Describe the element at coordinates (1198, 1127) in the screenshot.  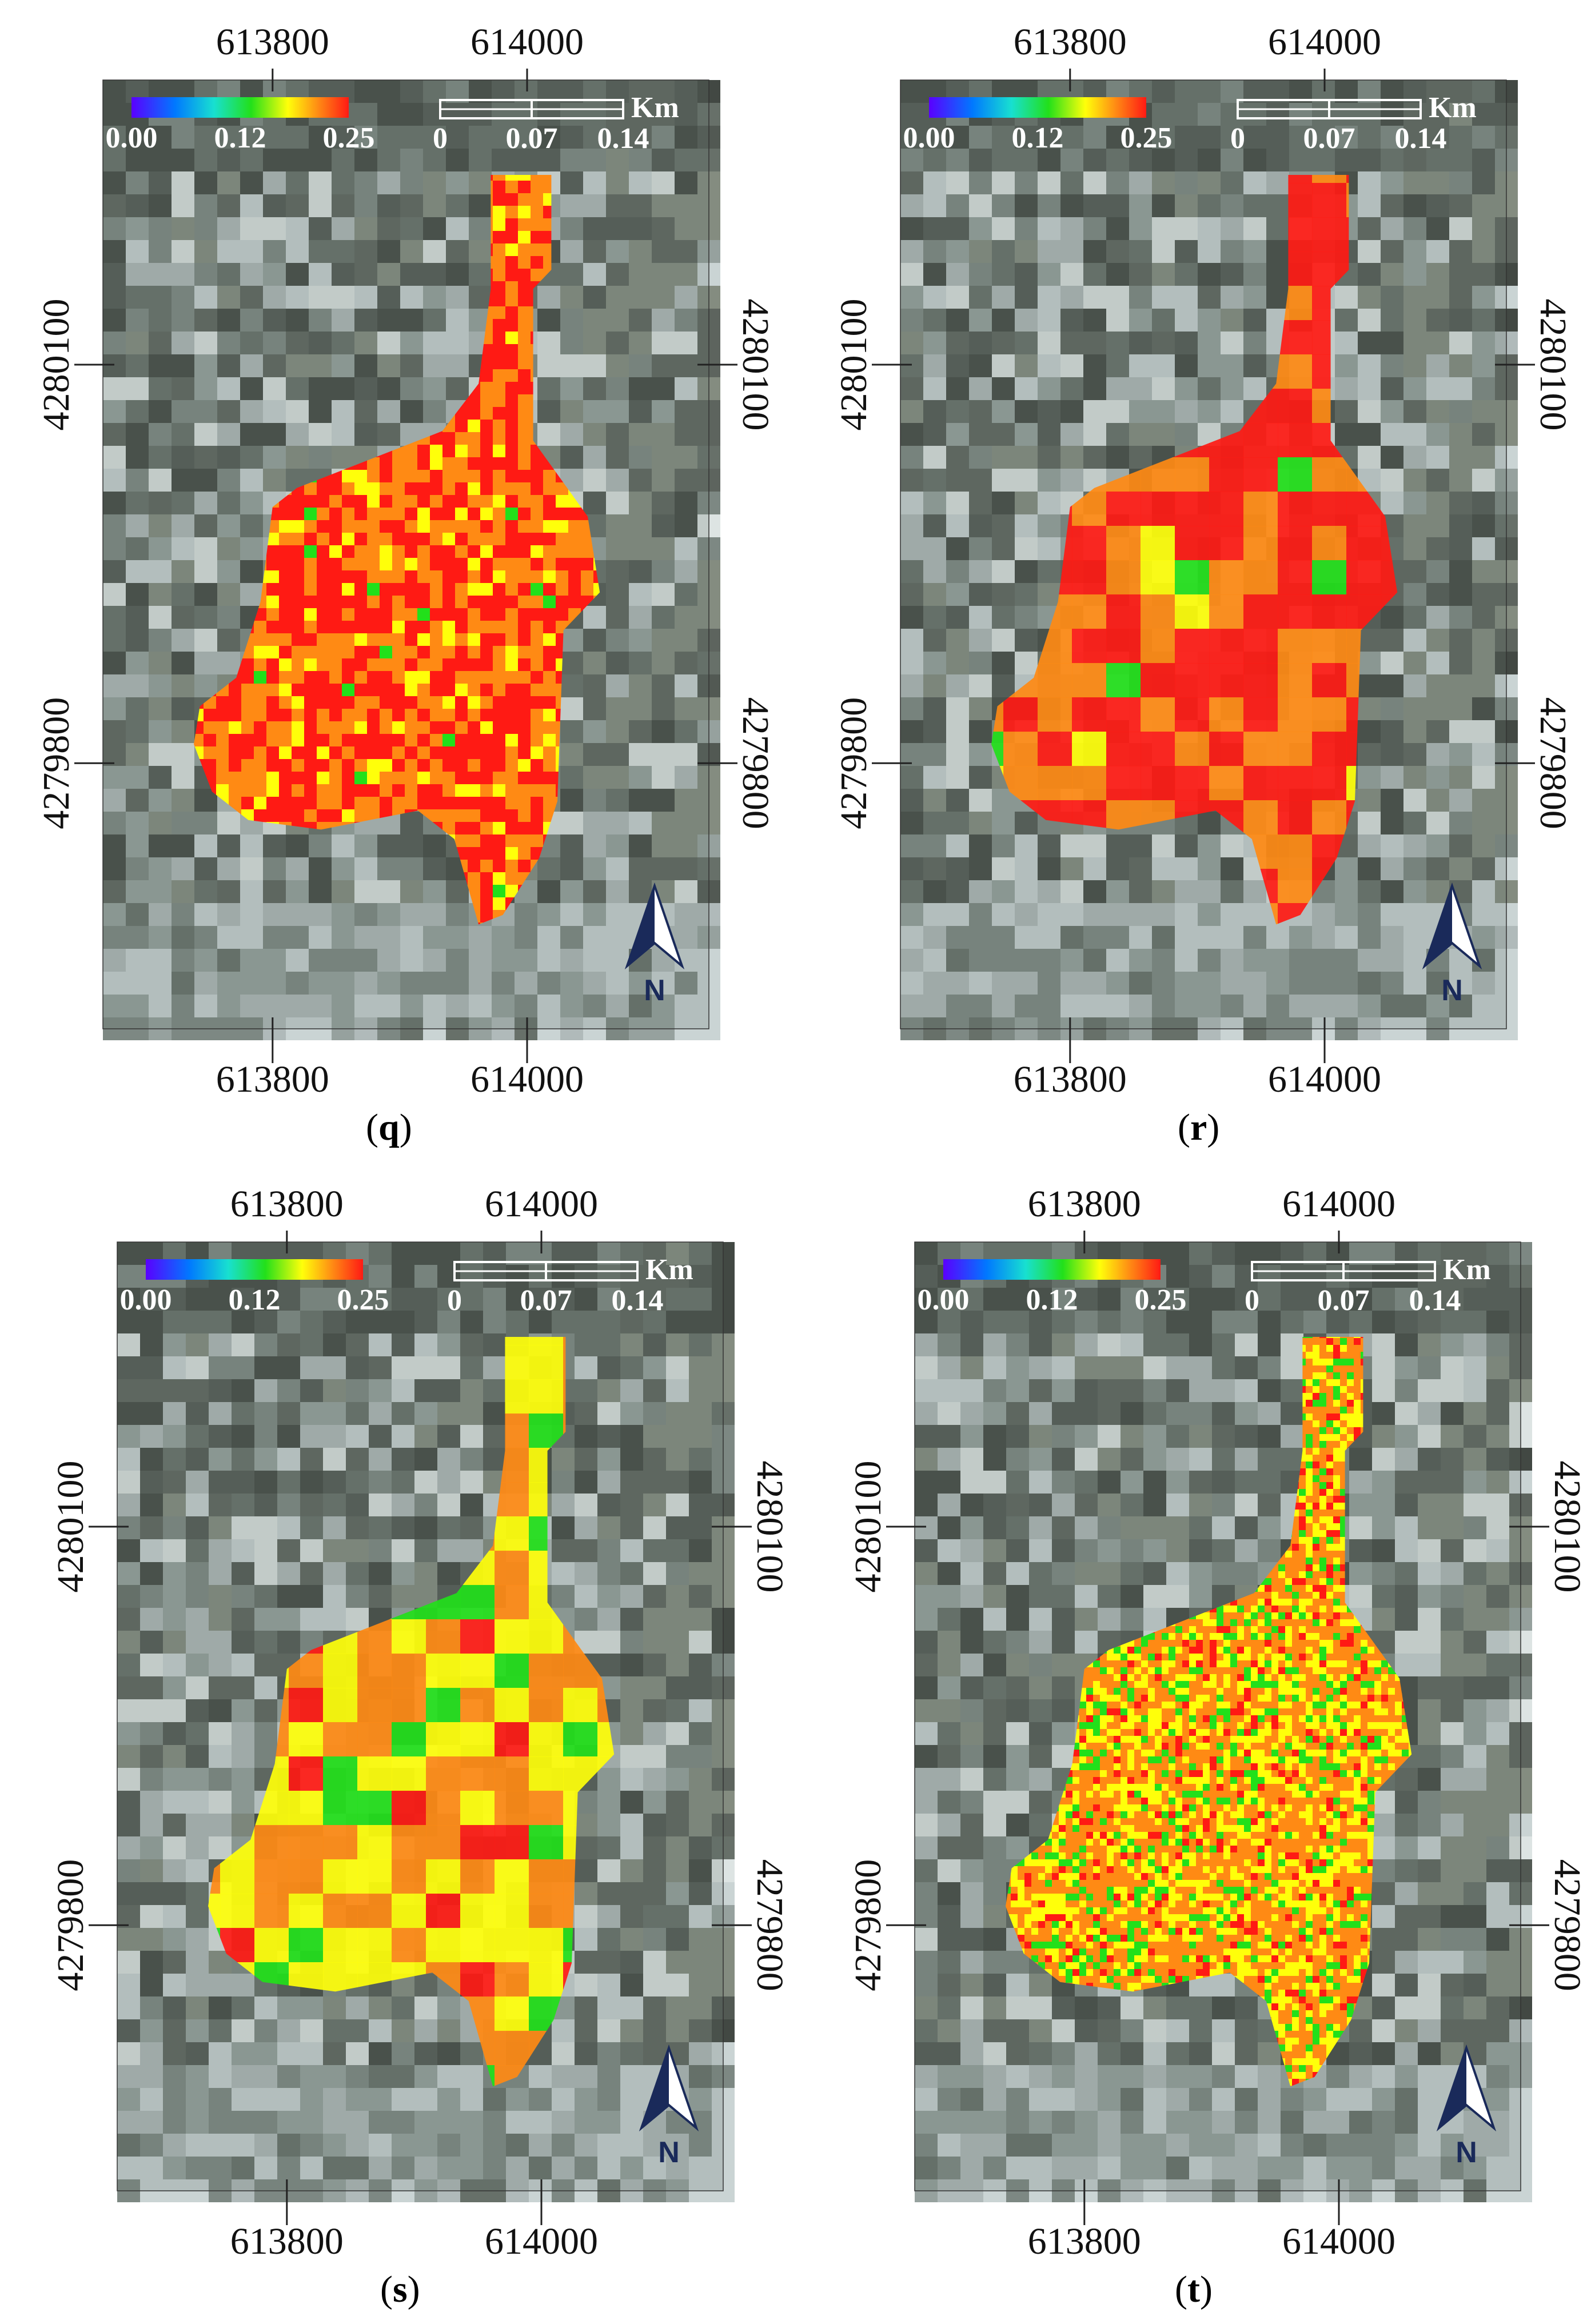
I see `caption-r: (r)` at that location.